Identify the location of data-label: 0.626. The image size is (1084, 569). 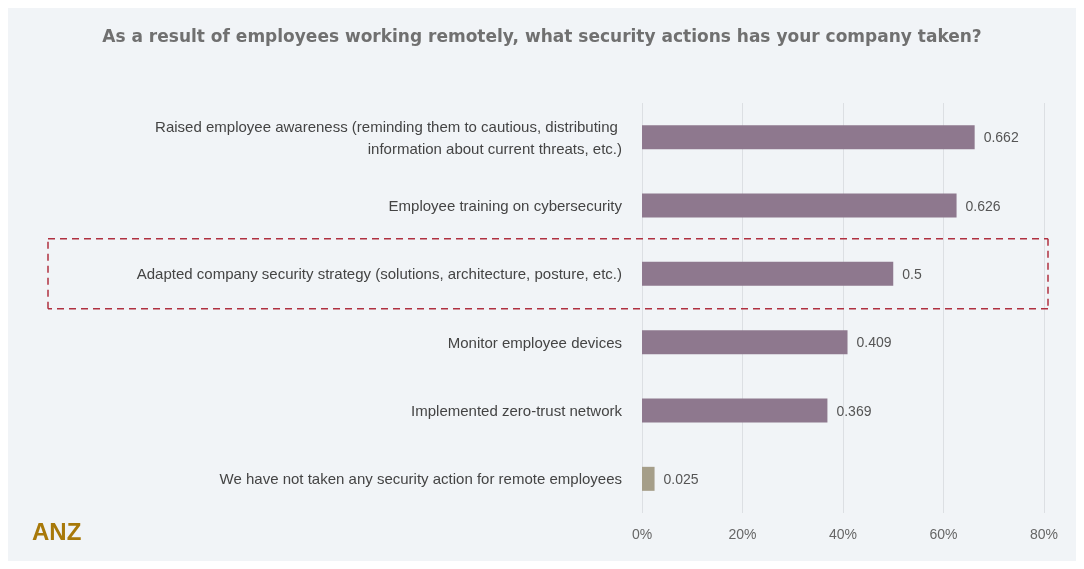
(983, 205).